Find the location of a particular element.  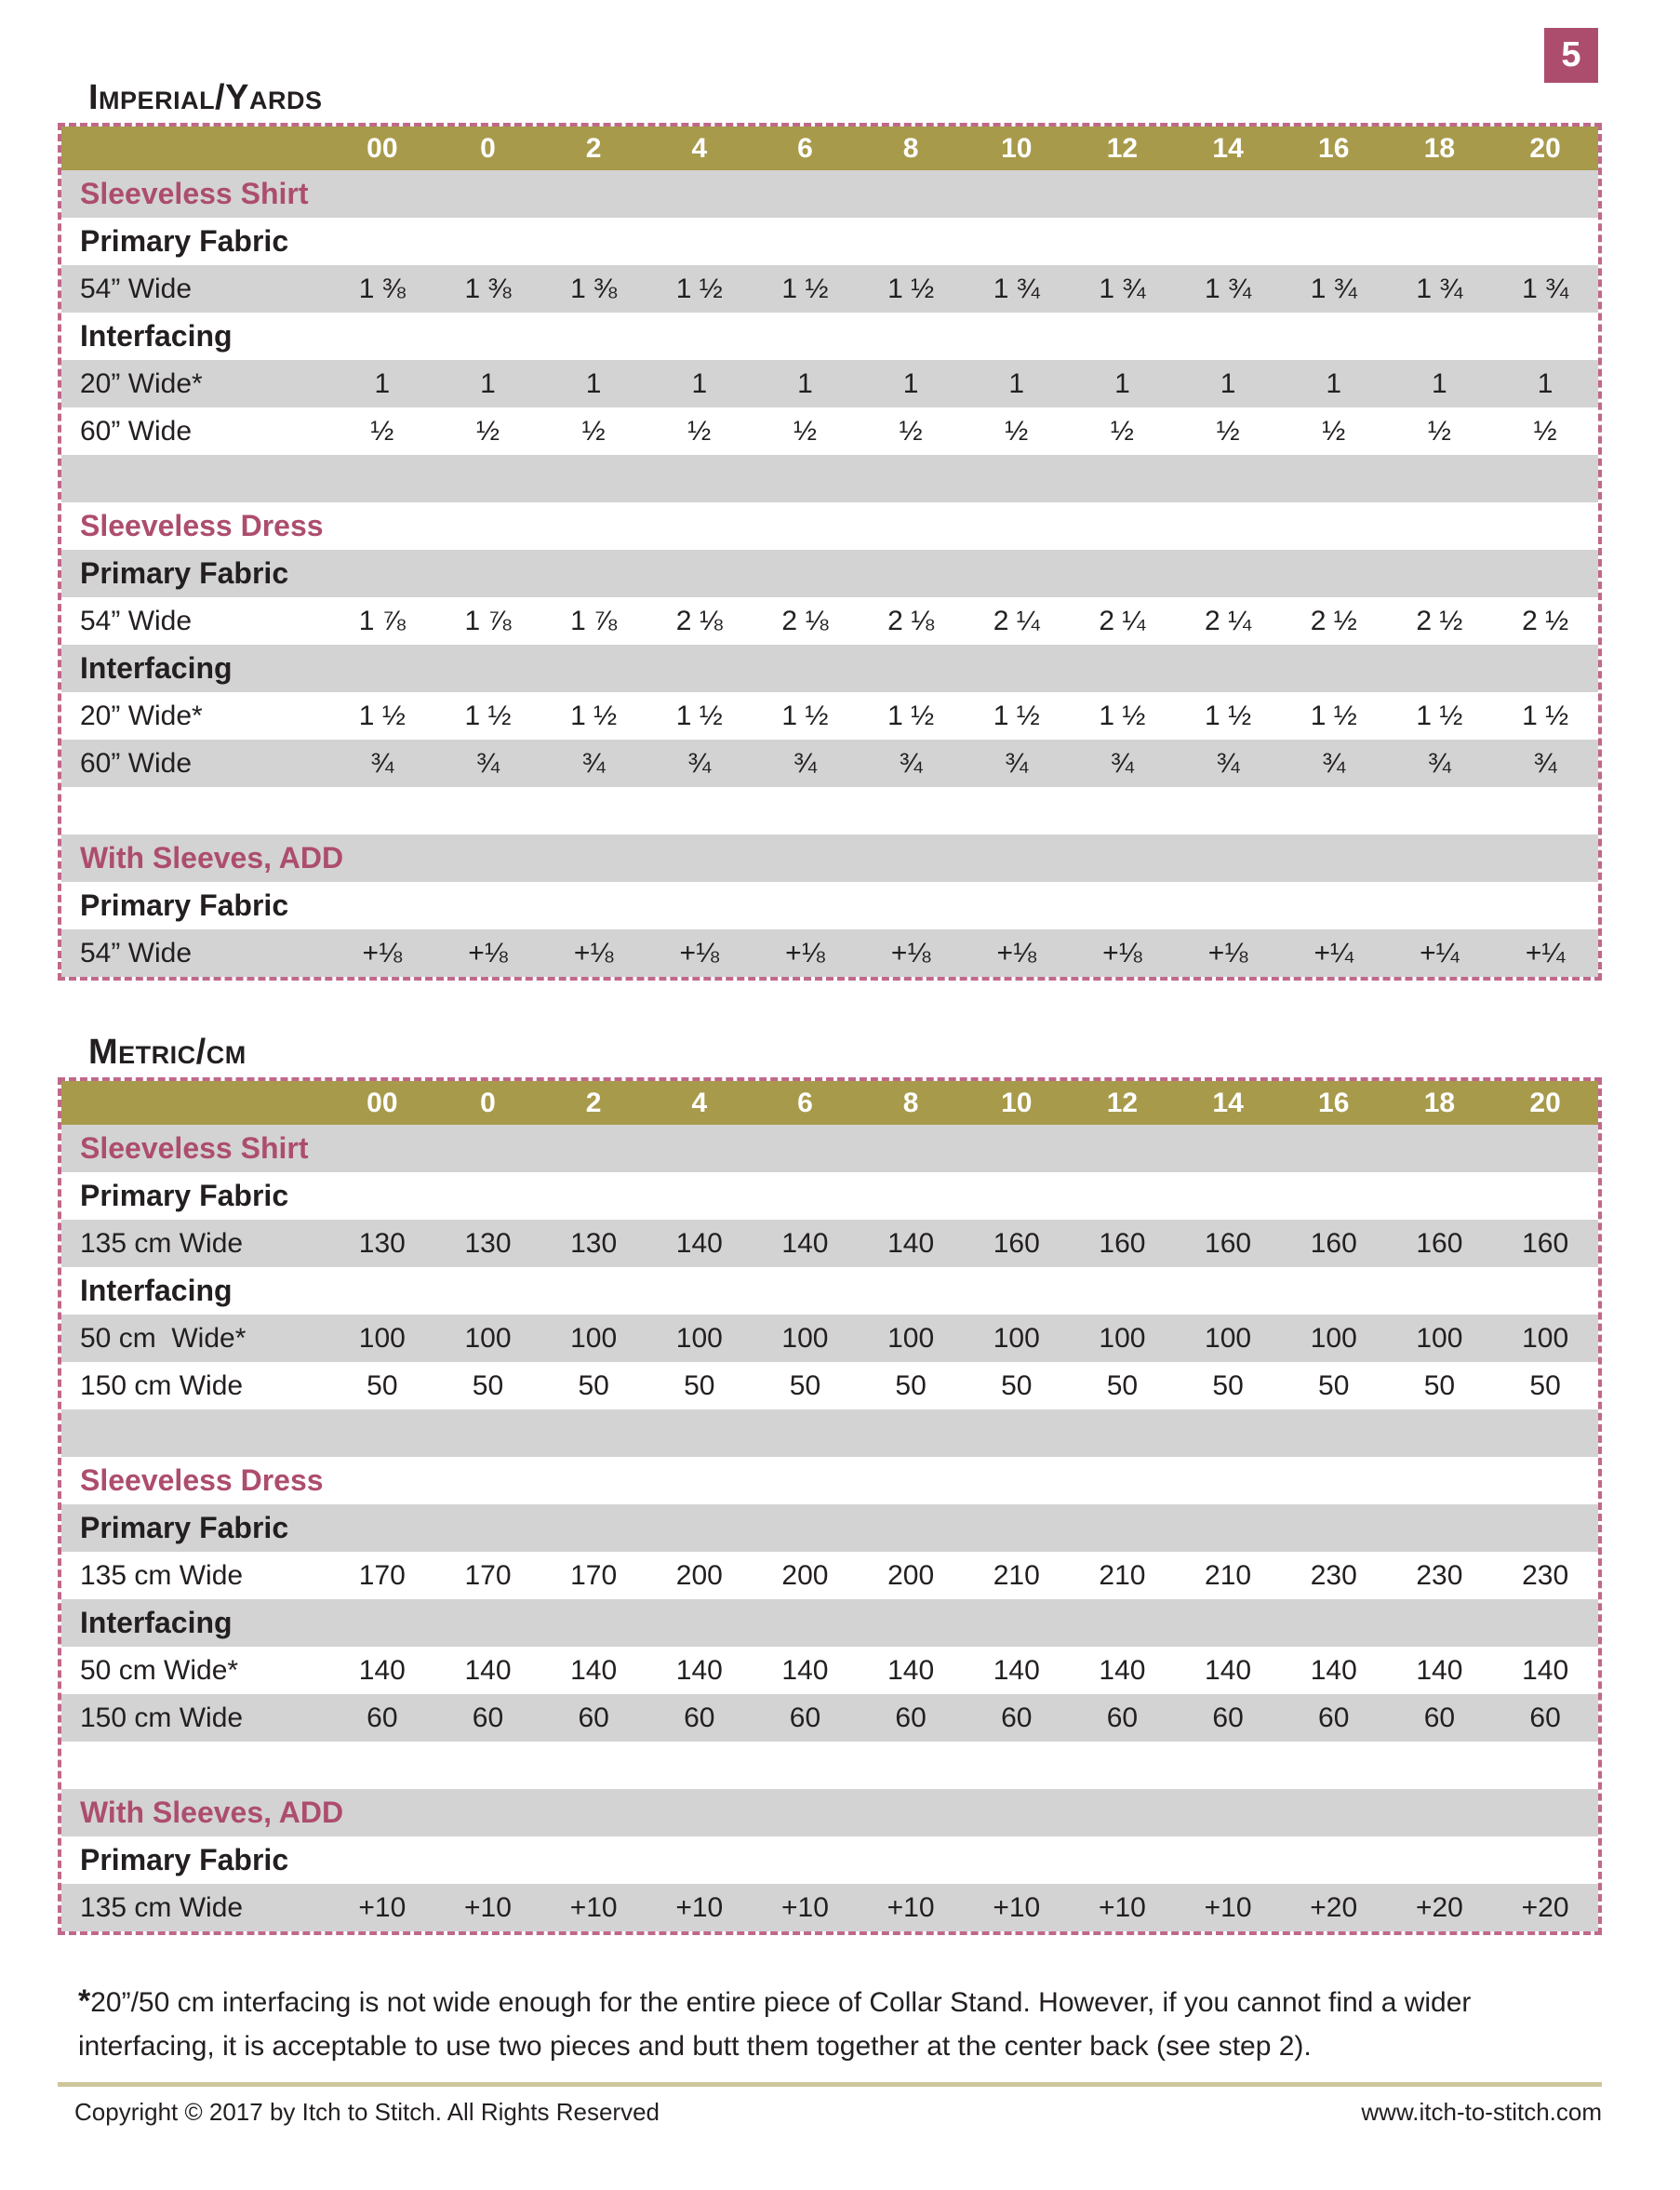

yardage-row: 20” Wide* 1 1 1 1 1 1 1 1 1 1 1 1 is located at coordinates (829, 383).